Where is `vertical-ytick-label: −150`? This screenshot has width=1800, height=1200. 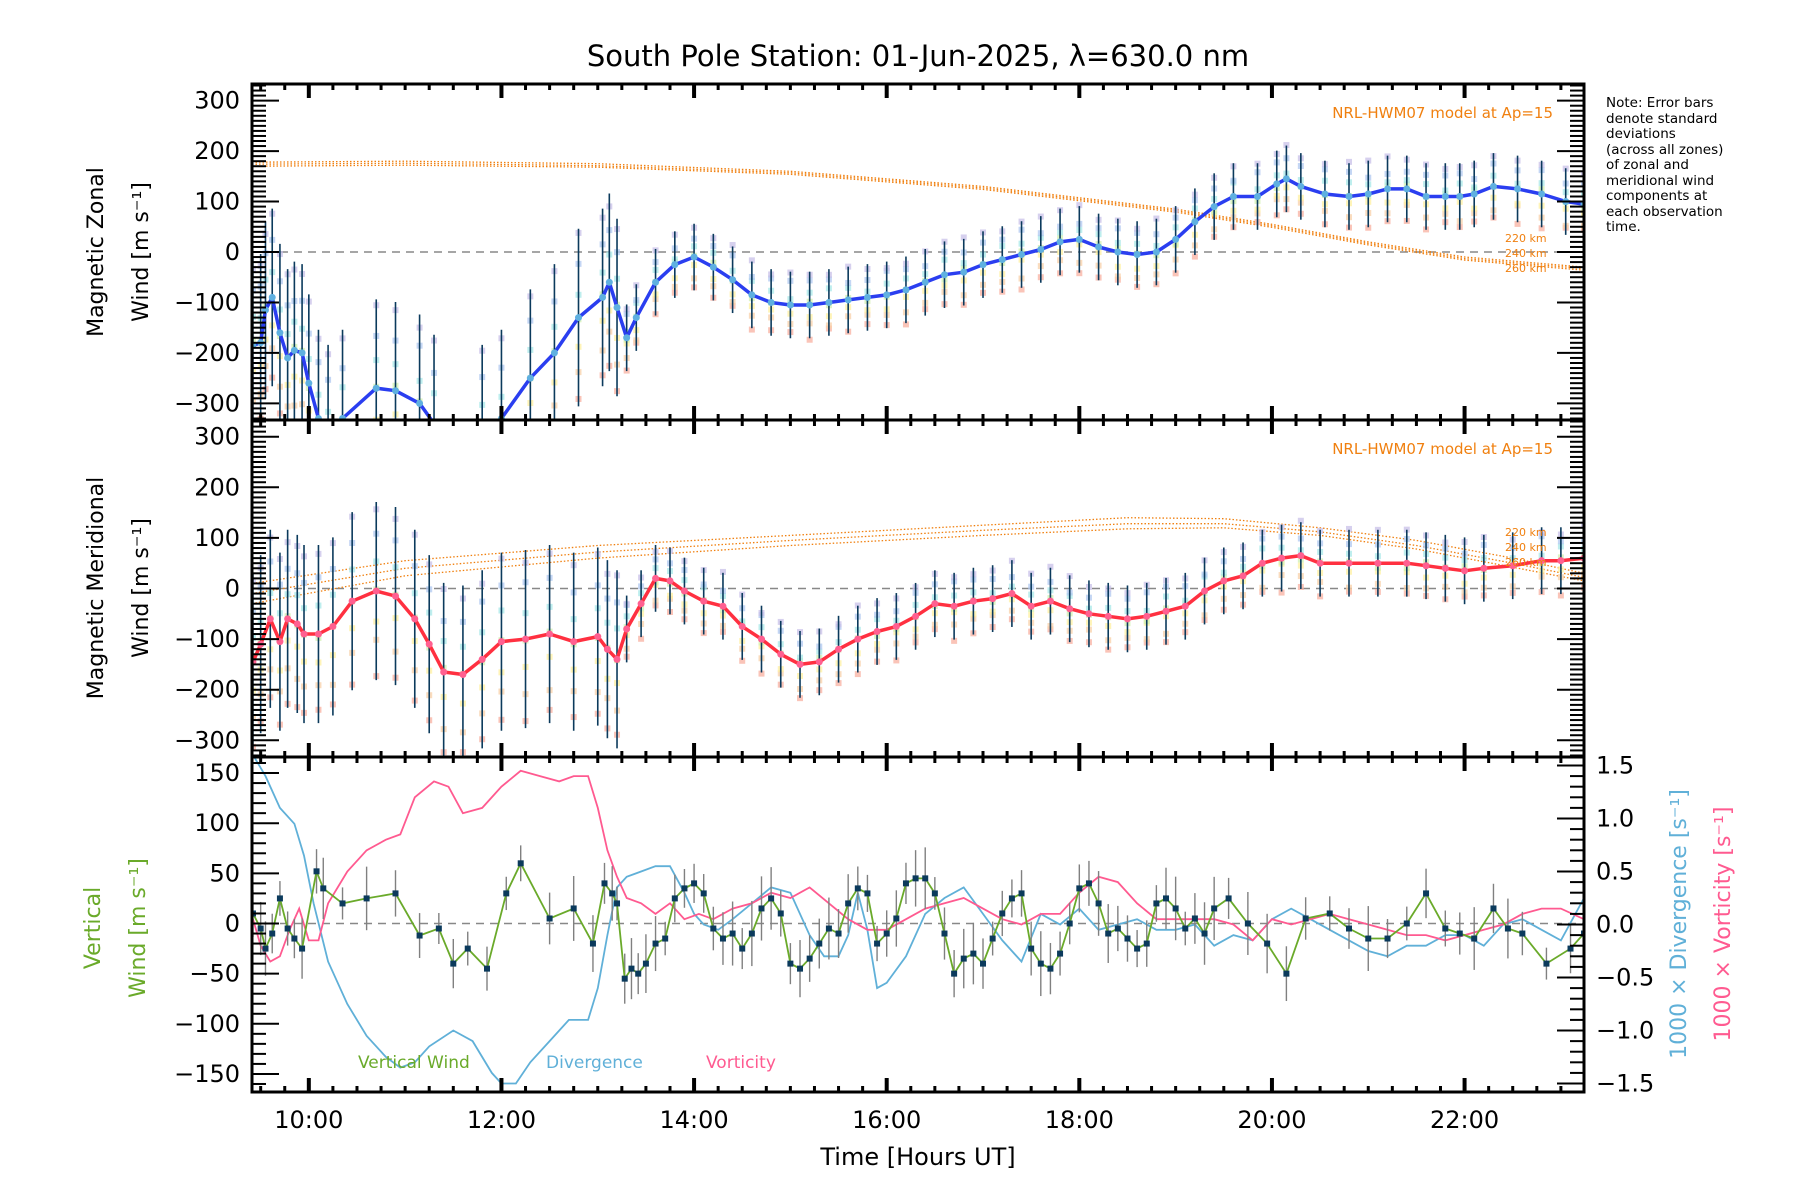 vertical-ytick-label: −150 is located at coordinates (207, 1074).